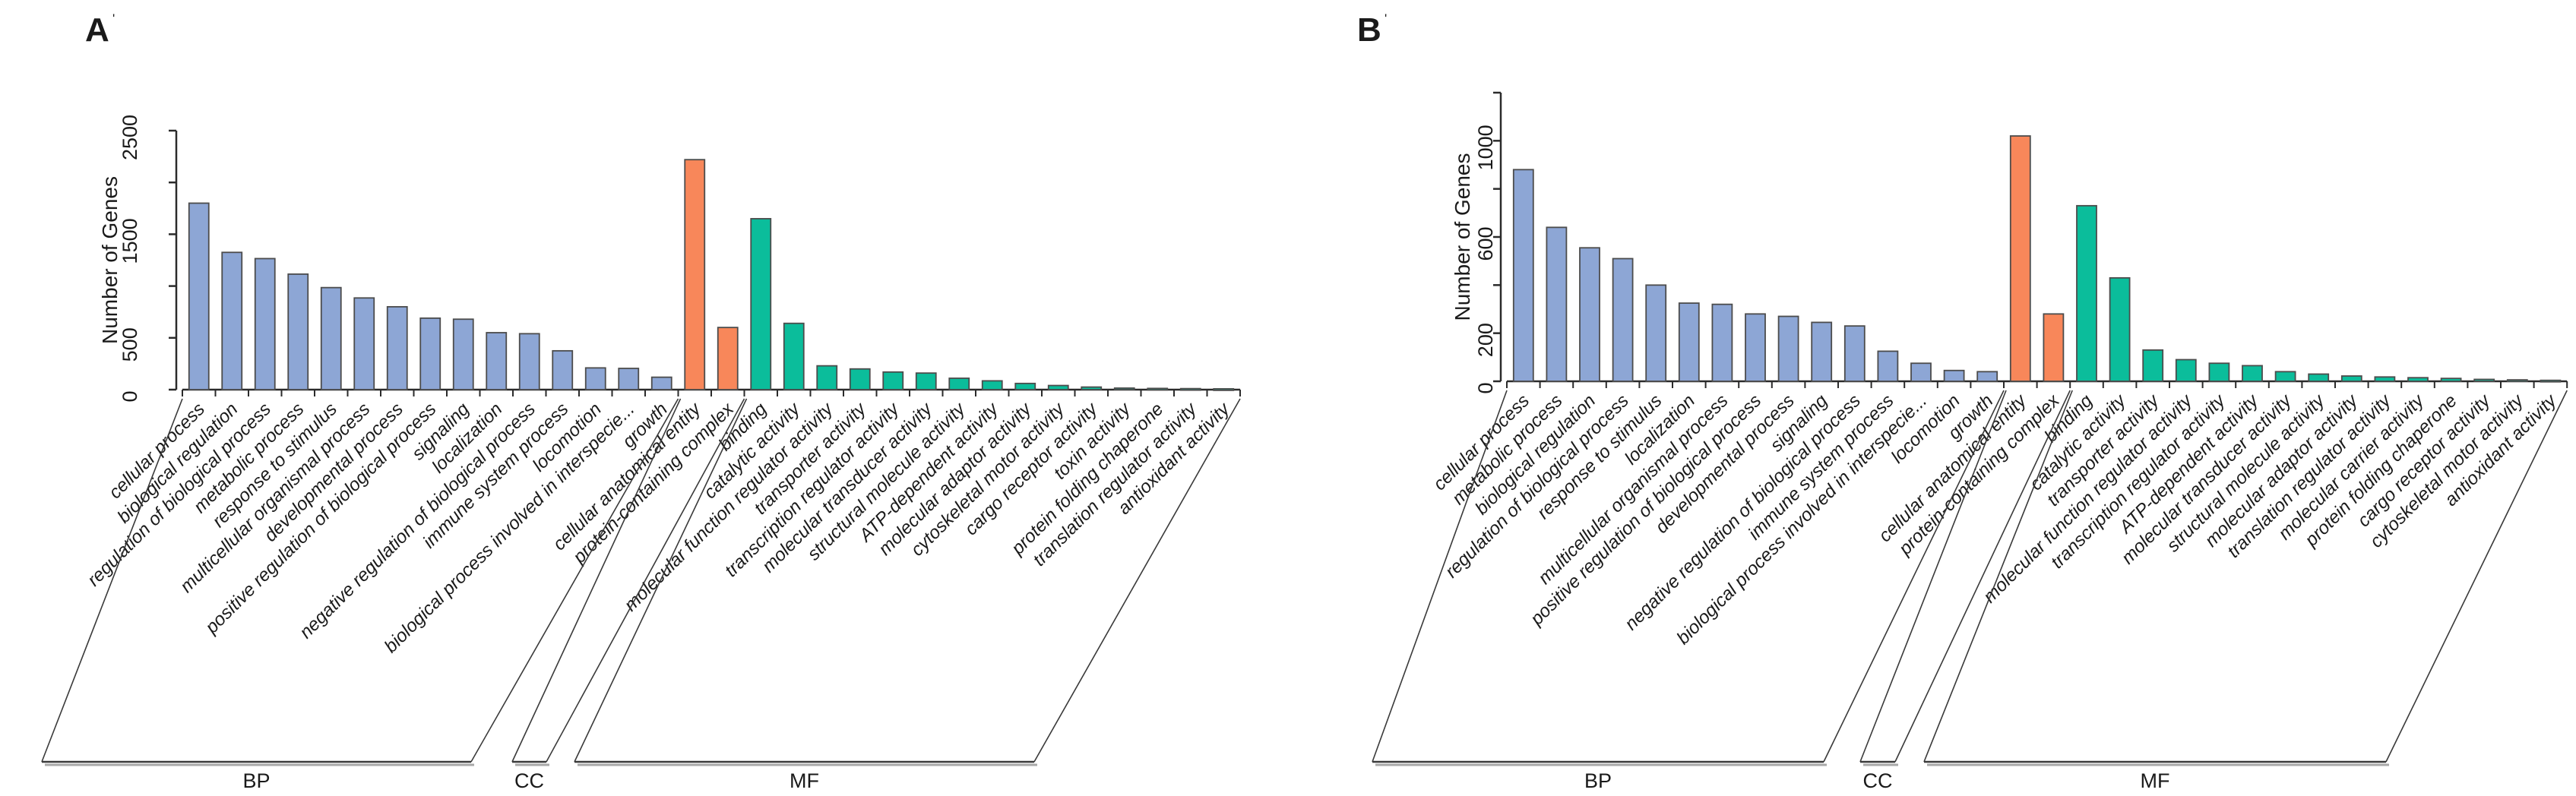 Image resolution: width=2576 pixels, height=796 pixels. What do you see at coordinates (97, 30) in the screenshot?
I see `panel-label: A` at bounding box center [97, 30].